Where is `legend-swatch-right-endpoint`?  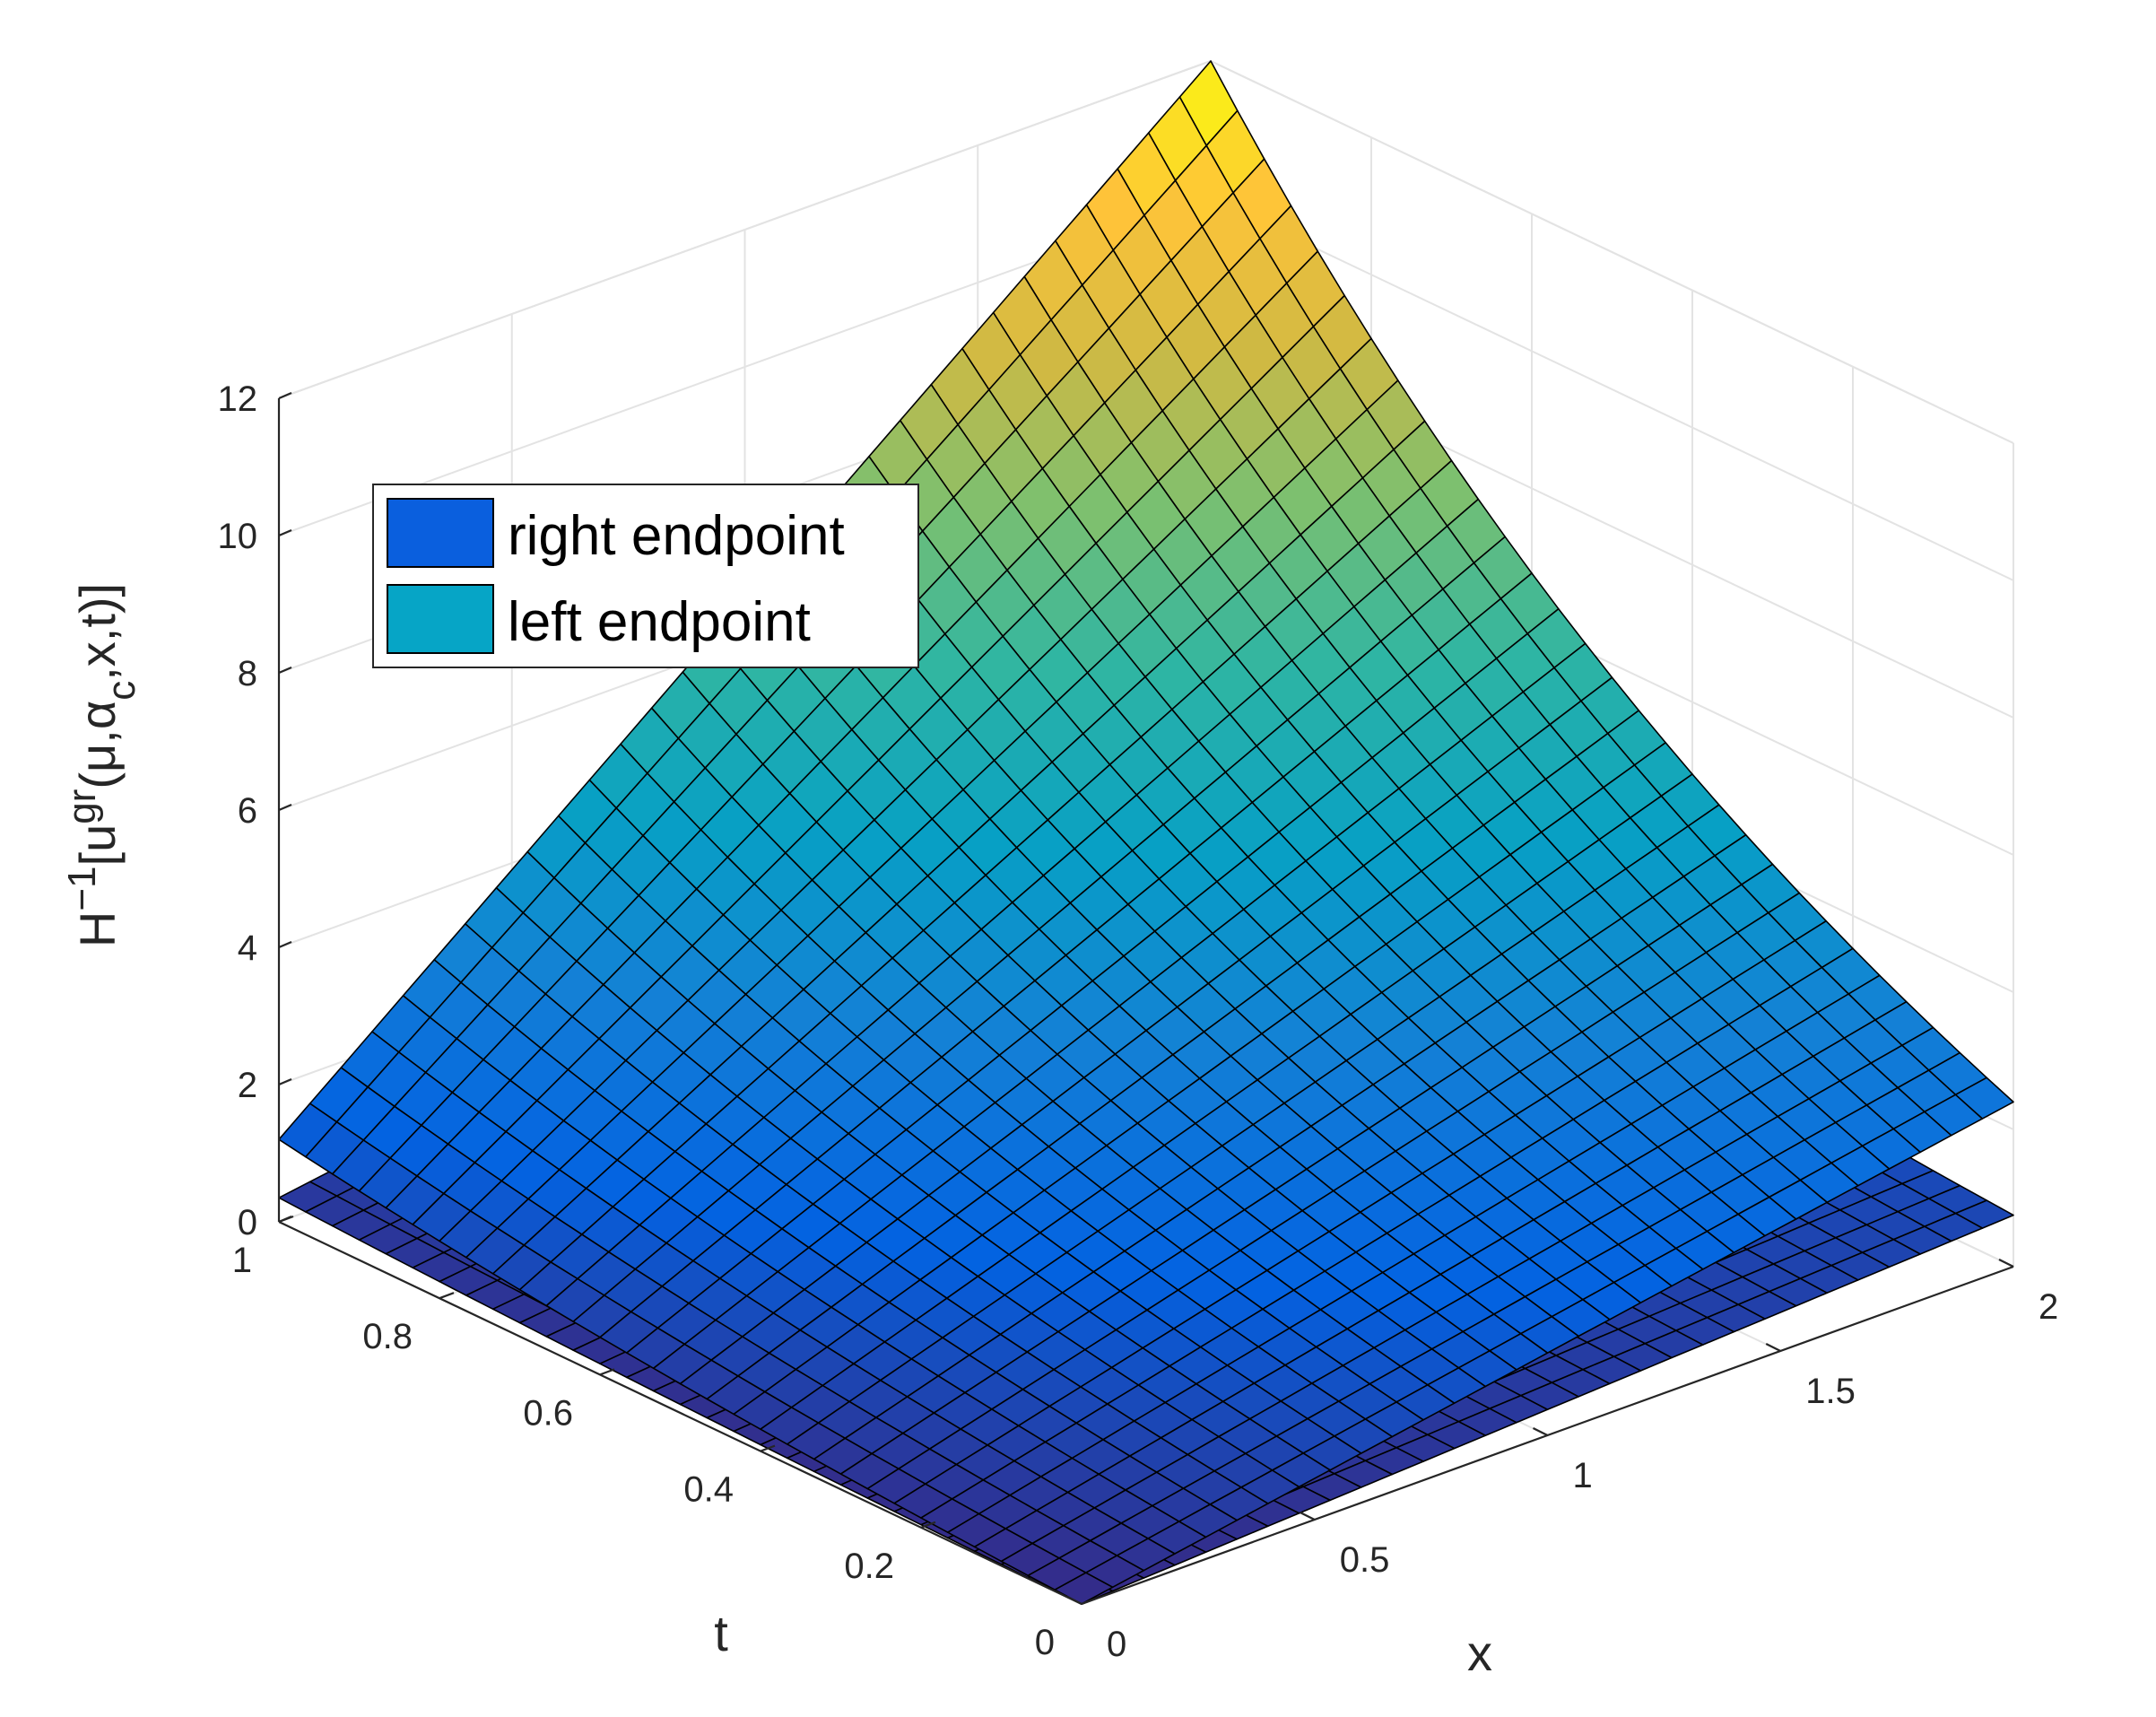 legend-swatch-right-endpoint is located at coordinates (440, 533).